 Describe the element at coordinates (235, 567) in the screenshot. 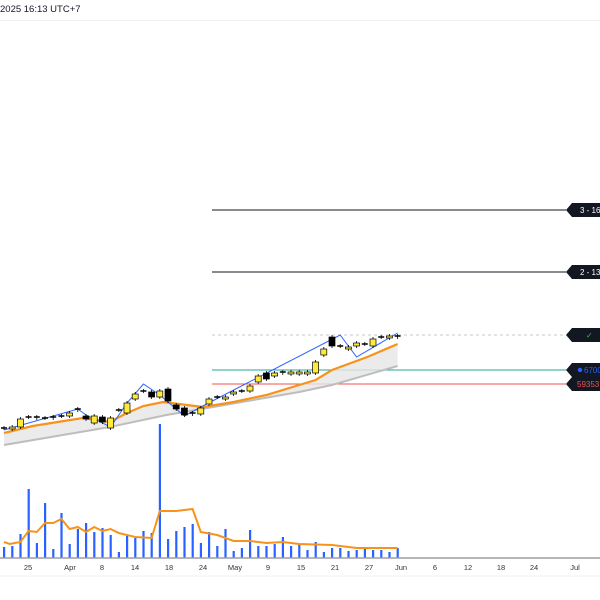

I see `x-tick-label: May` at that location.